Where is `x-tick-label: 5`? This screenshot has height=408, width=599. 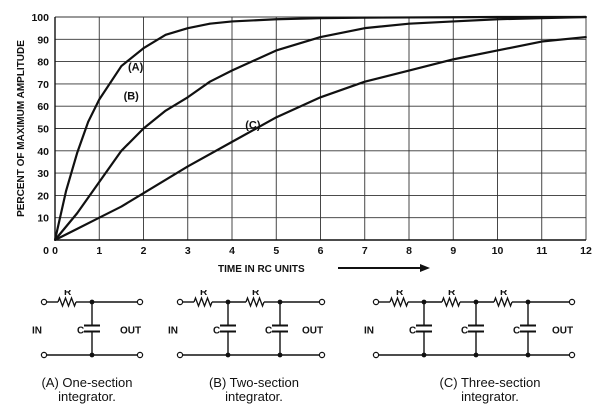
x-tick-label: 5 is located at coordinates (276, 251).